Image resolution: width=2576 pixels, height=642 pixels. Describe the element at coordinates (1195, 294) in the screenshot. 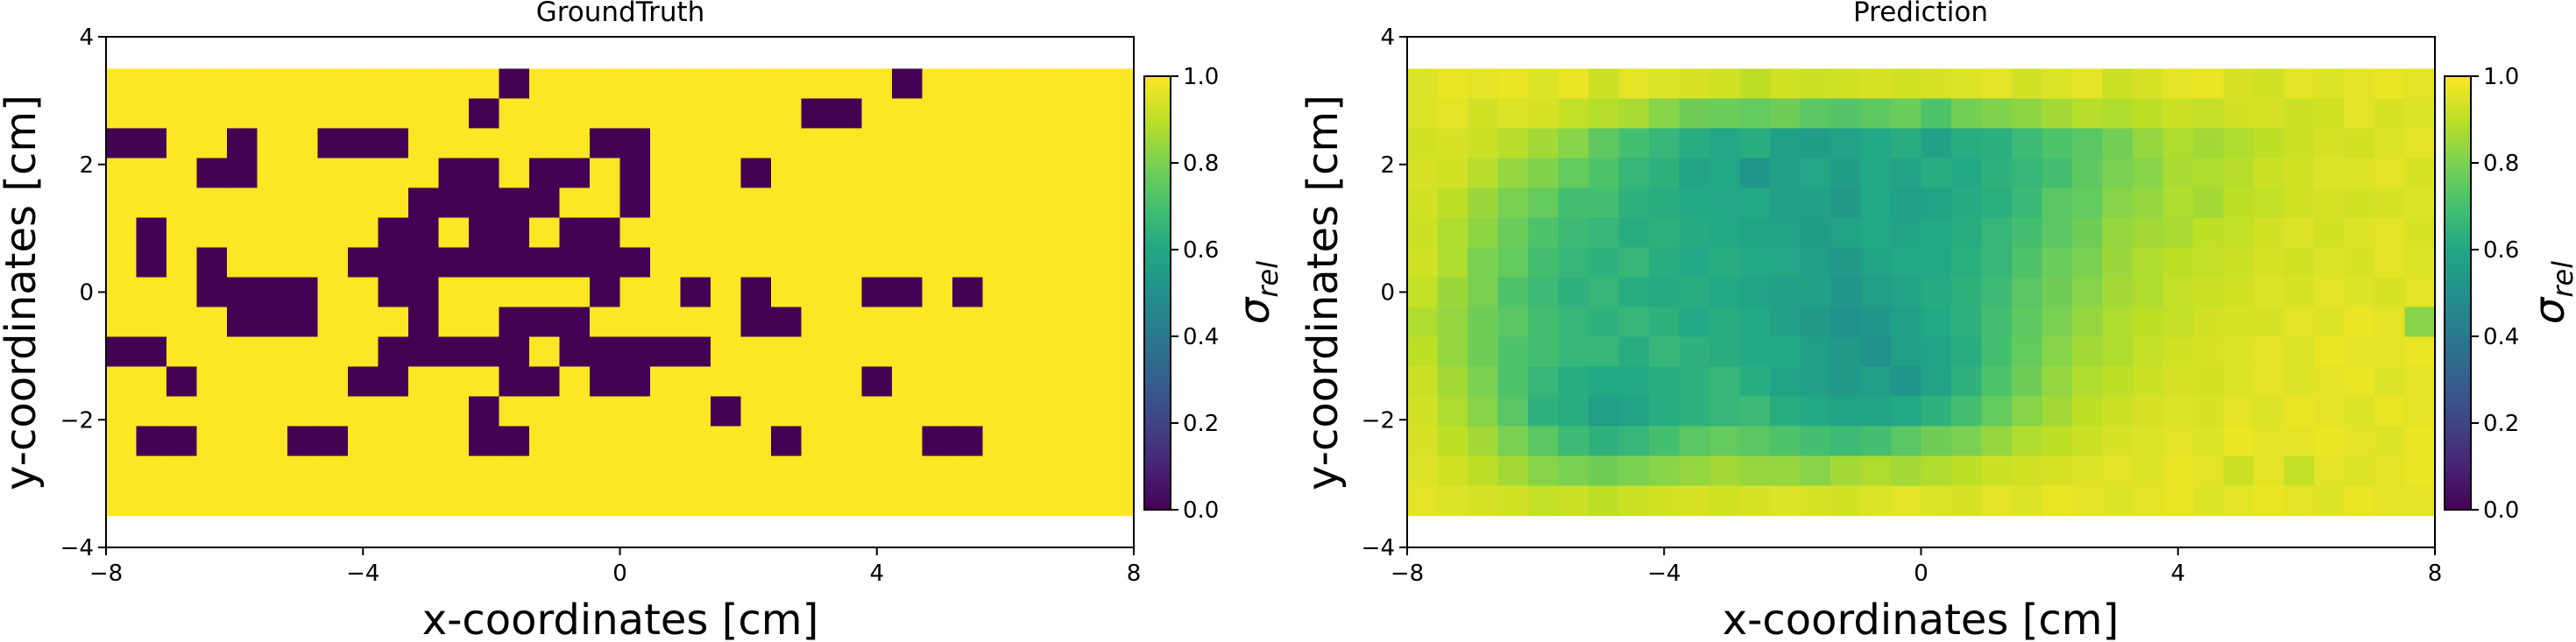

I see `colorbar-ticks: 1.0 0.8 0.6 0.4 0.2 0.0` at that location.